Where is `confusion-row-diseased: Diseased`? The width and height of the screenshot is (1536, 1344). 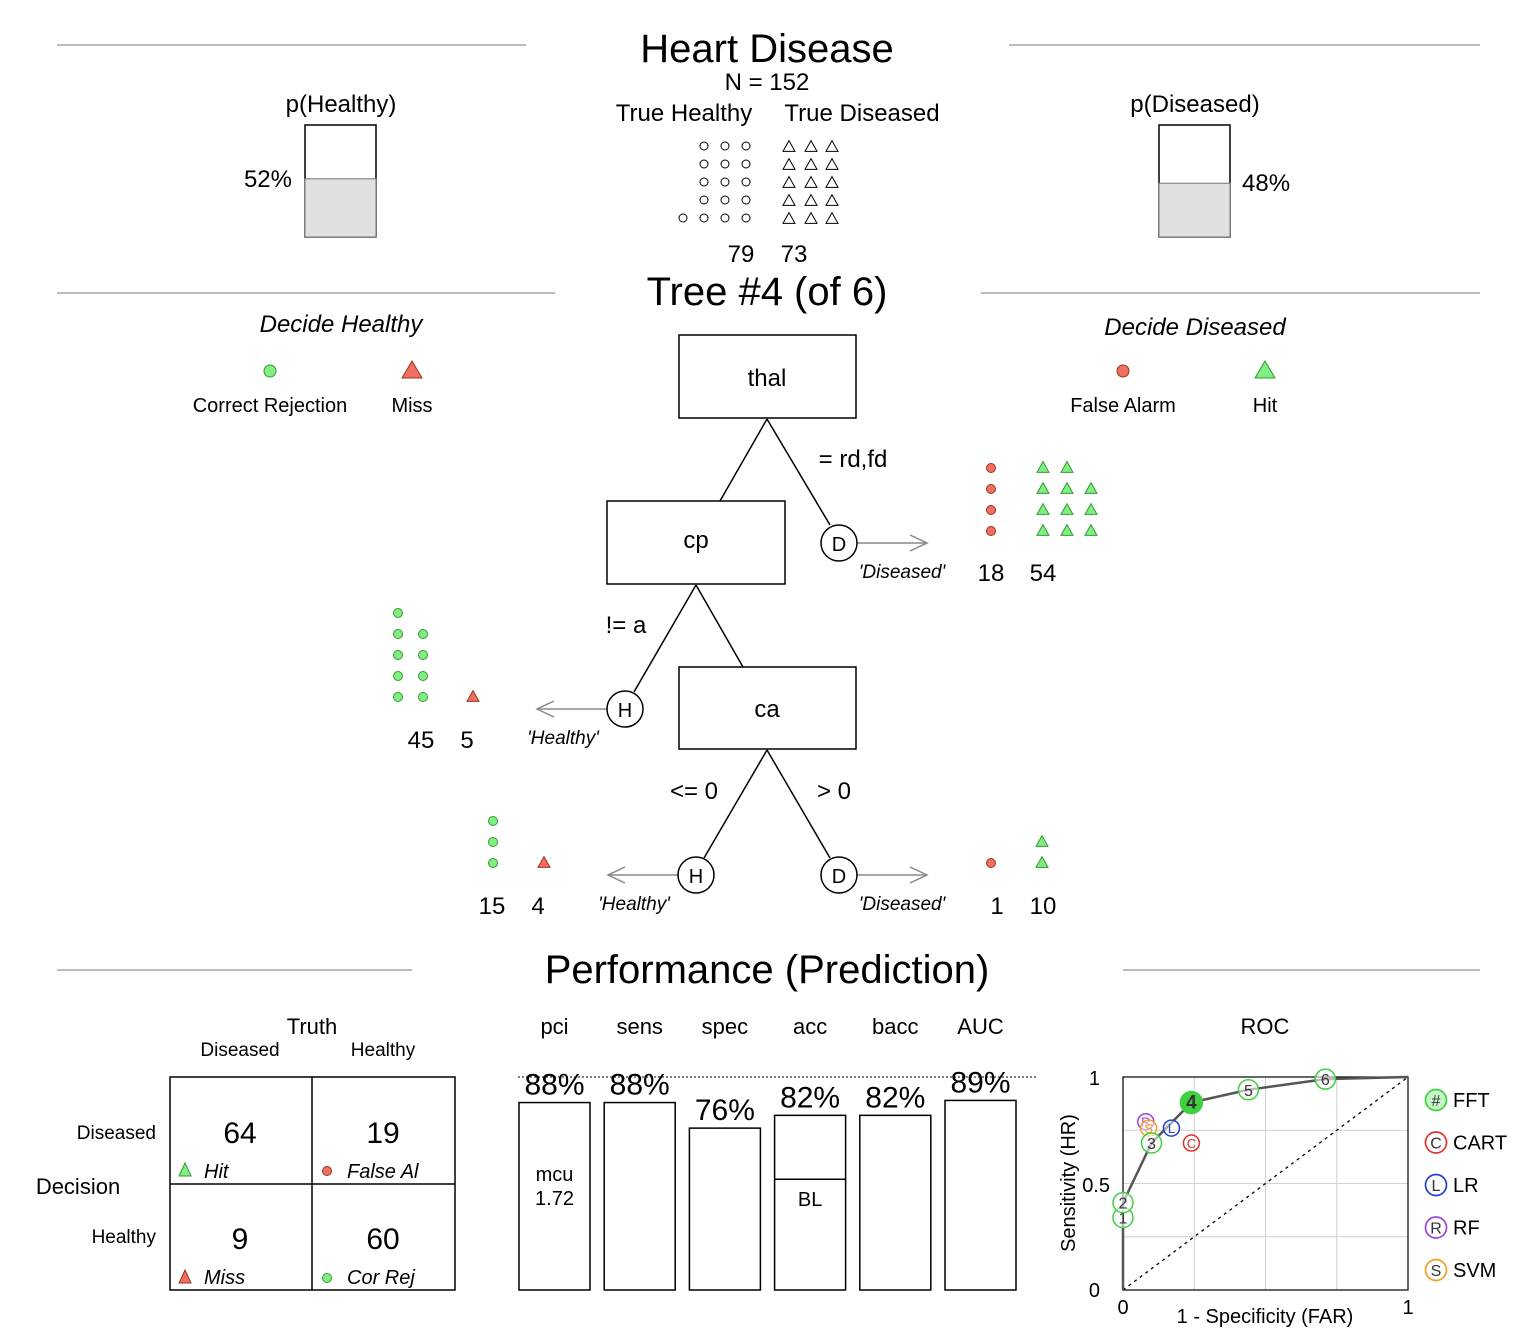 confusion-row-diseased: Diseased is located at coordinates (116, 1133).